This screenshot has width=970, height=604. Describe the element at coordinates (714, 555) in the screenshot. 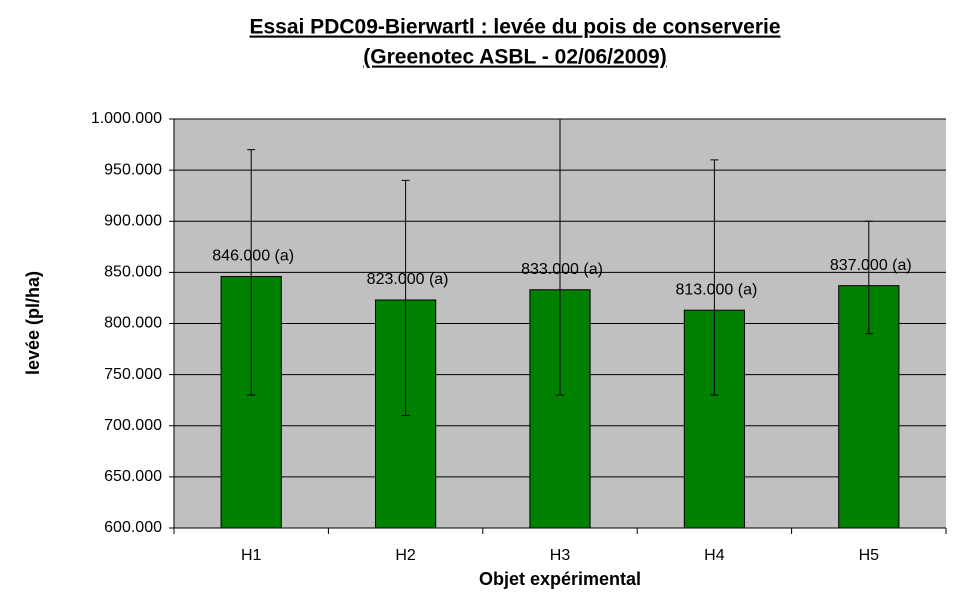

I see `x-tick-label: H4` at that location.